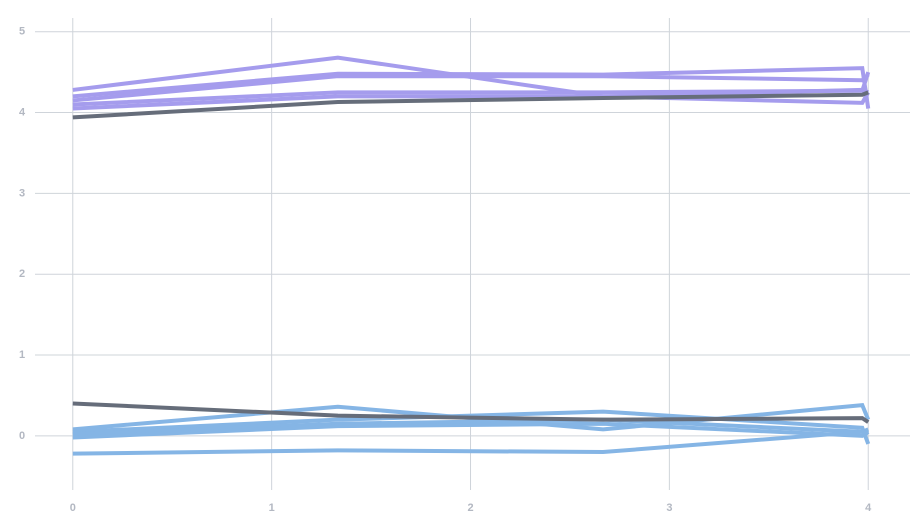  What do you see at coordinates (868, 508) in the screenshot?
I see `x-tick-label: 4` at bounding box center [868, 508].